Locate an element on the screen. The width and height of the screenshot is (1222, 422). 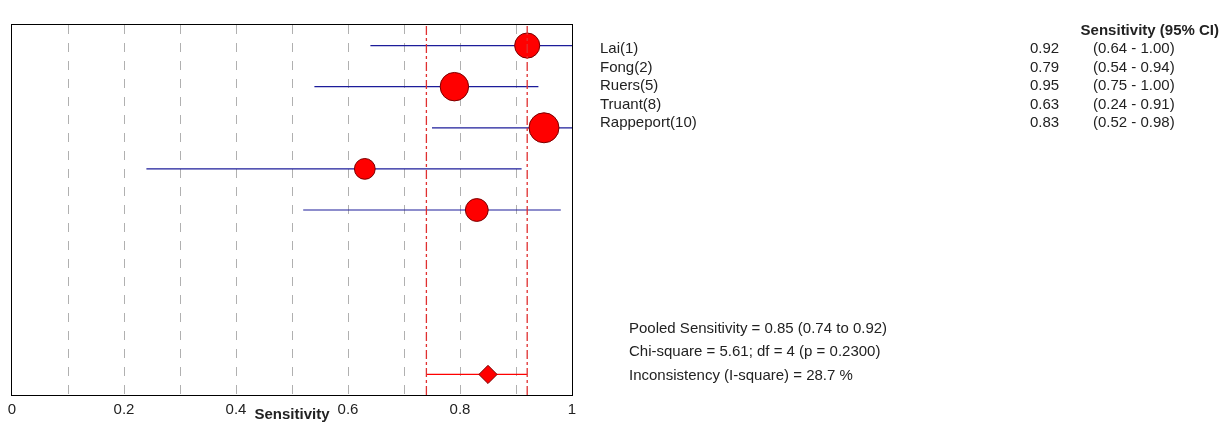
text: 0.92 is located at coordinates (1045, 48).